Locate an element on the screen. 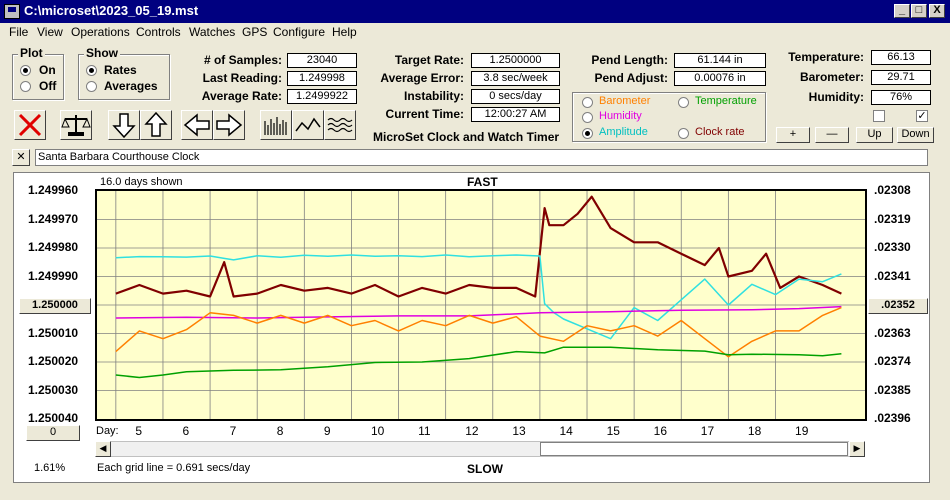 This screenshot has height=500, width=950. app-icon is located at coordinates (12, 11).